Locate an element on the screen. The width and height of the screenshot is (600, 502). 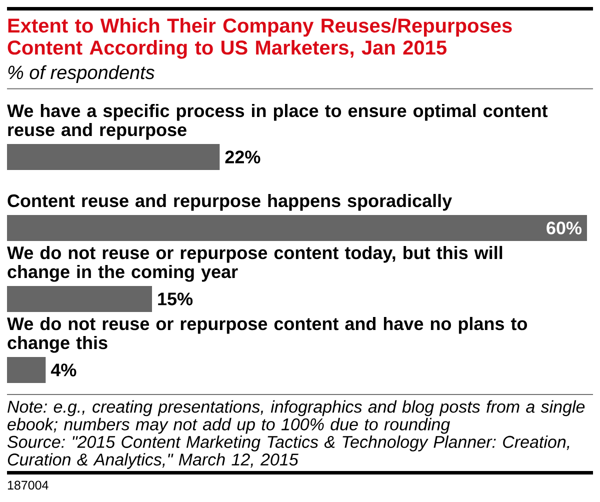
chart-title: Extent to Which Their Company Reuses/Repurposes Content According to US Marketers, Jan 2015 is located at coordinates (260, 38).